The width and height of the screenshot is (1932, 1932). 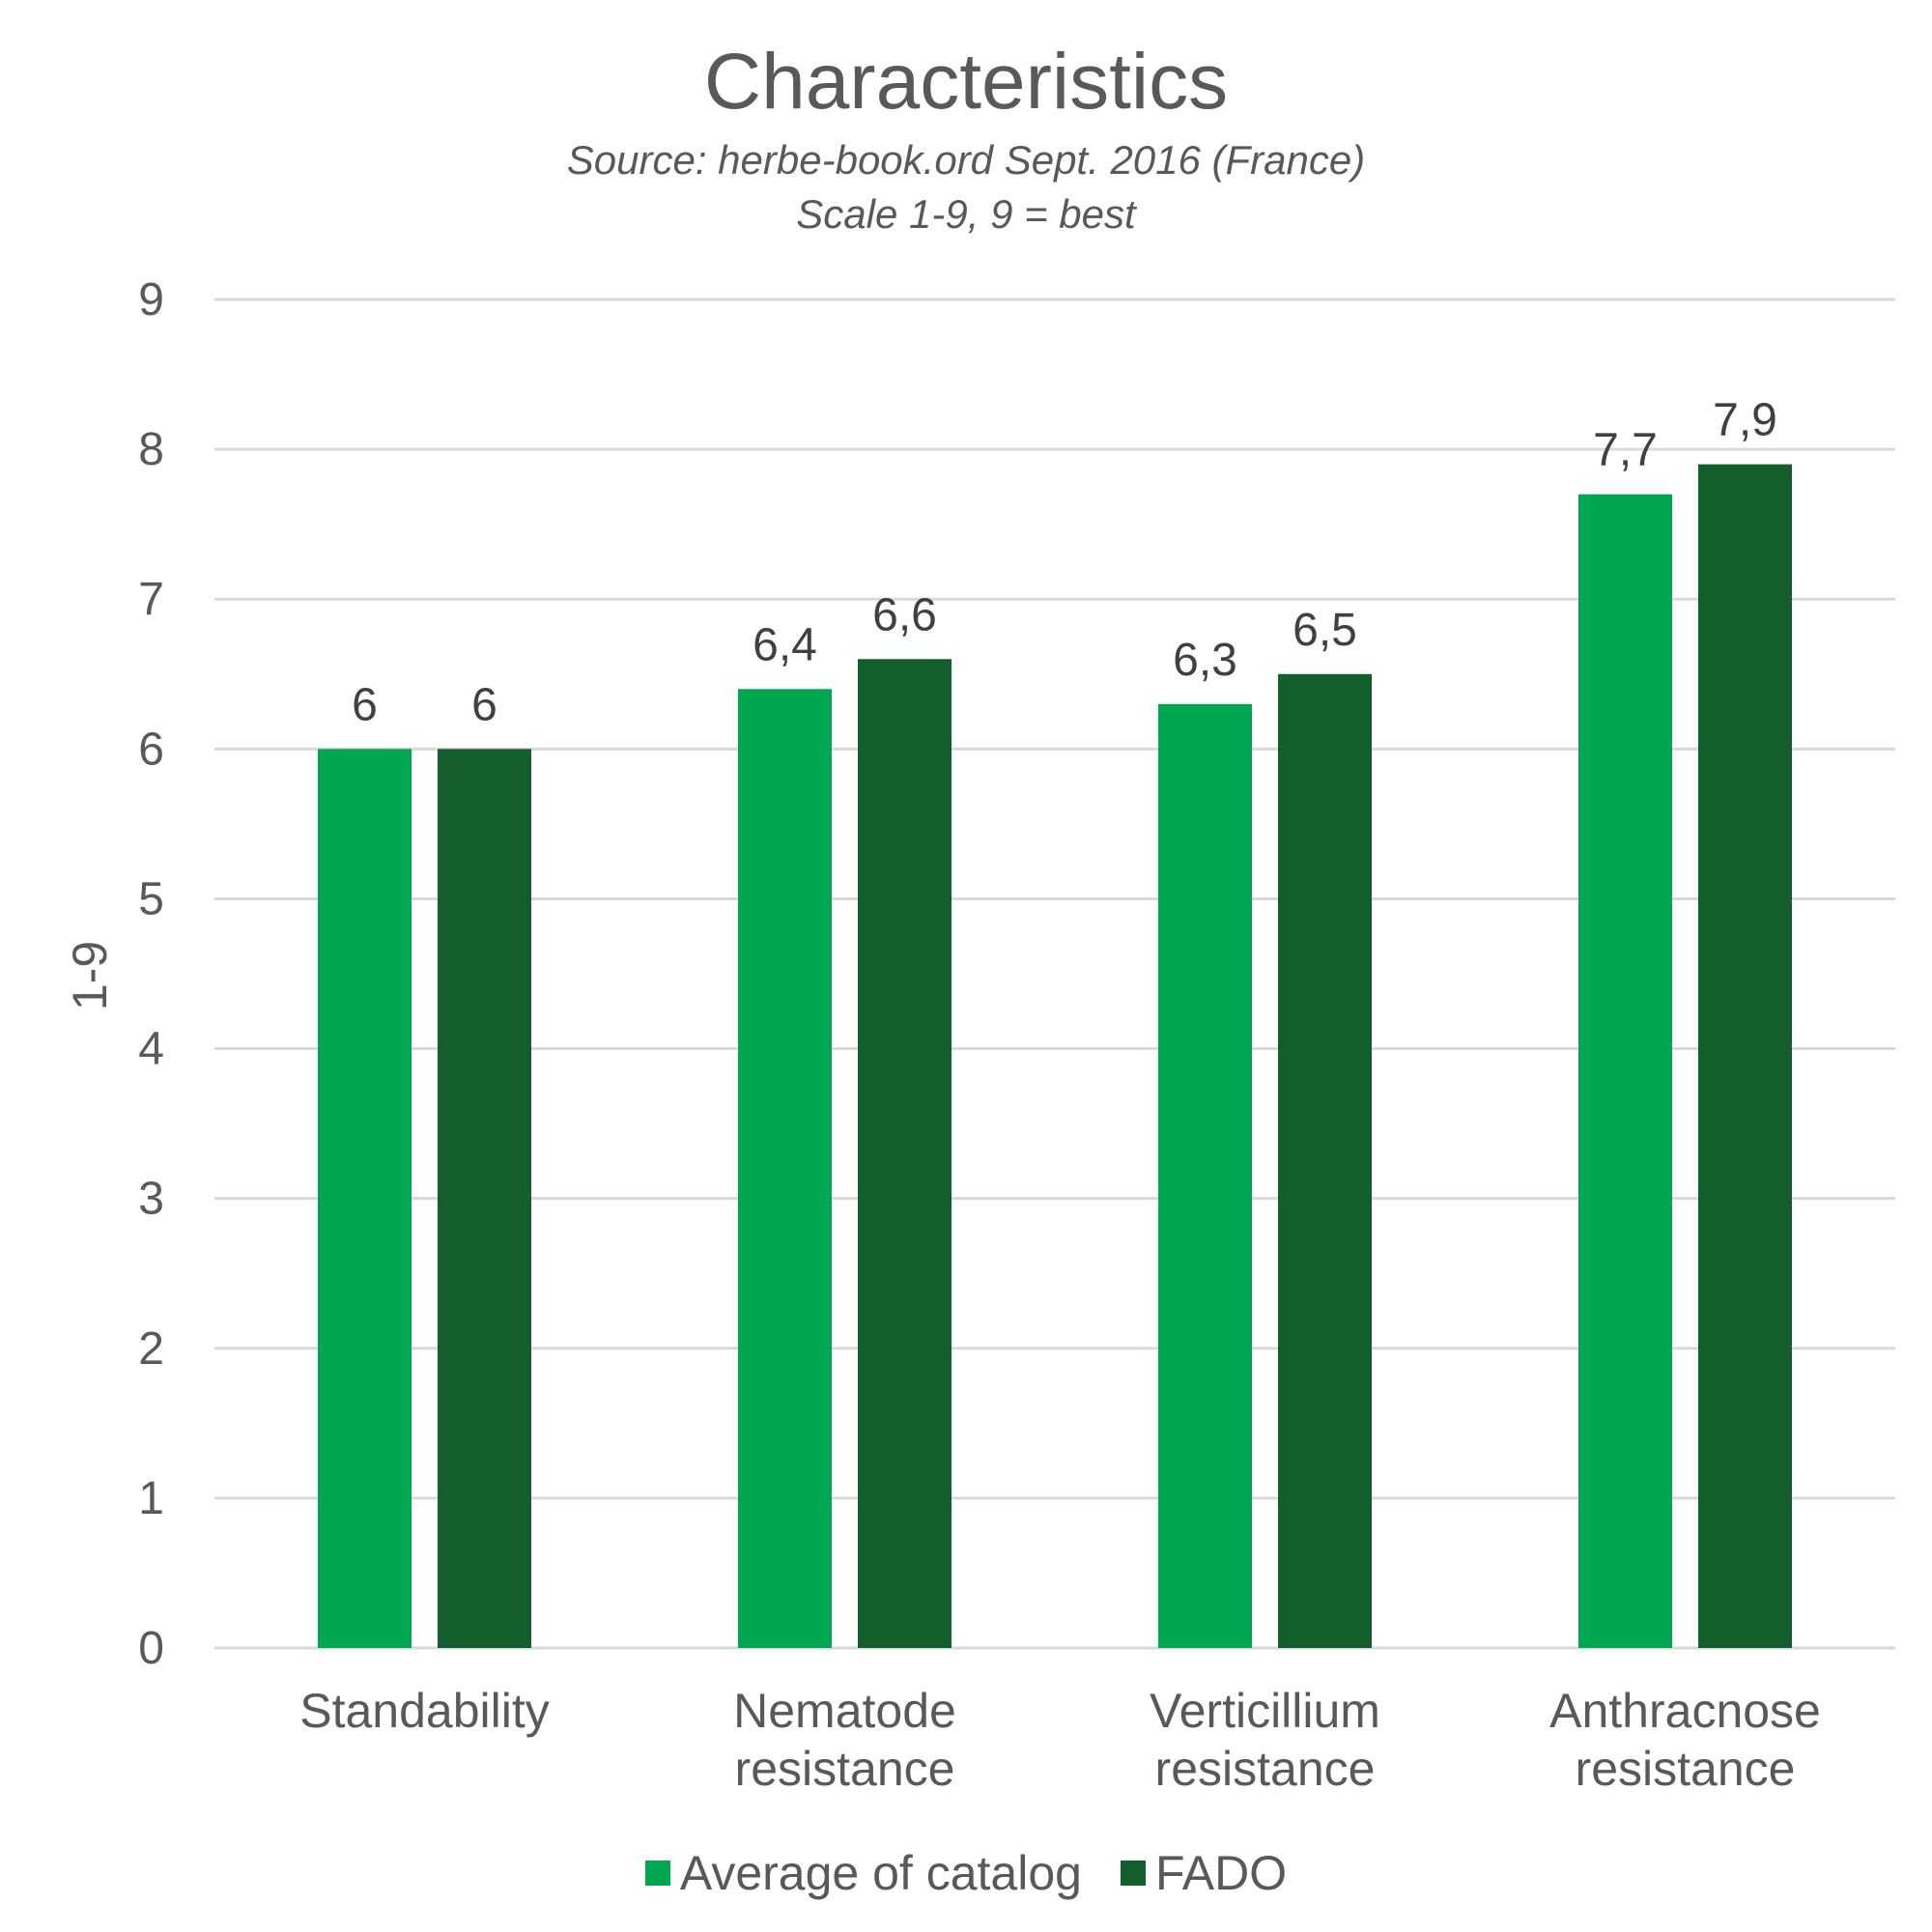 What do you see at coordinates (844, 1711) in the screenshot?
I see `x-tick-label: Nematode` at bounding box center [844, 1711].